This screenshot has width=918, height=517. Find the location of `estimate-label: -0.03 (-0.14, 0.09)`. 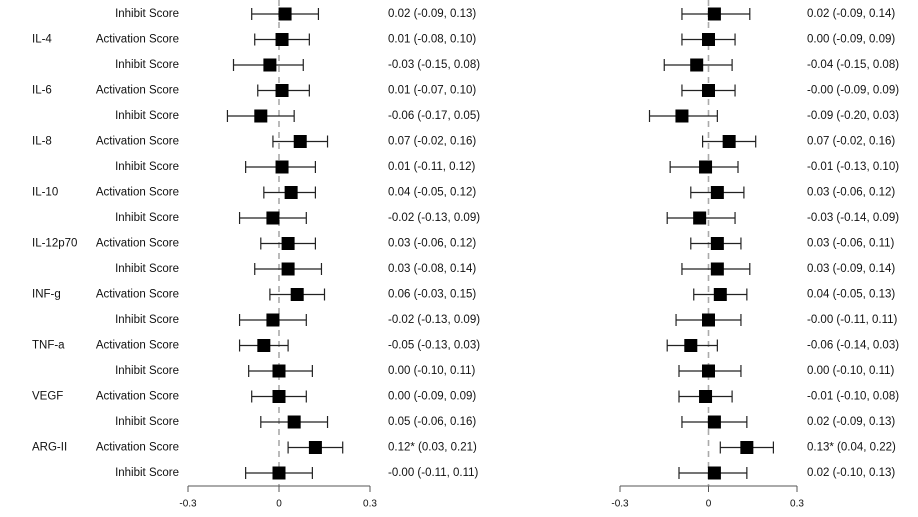

estimate-label: -0.03 (-0.14, 0.09) is located at coordinates (853, 218).